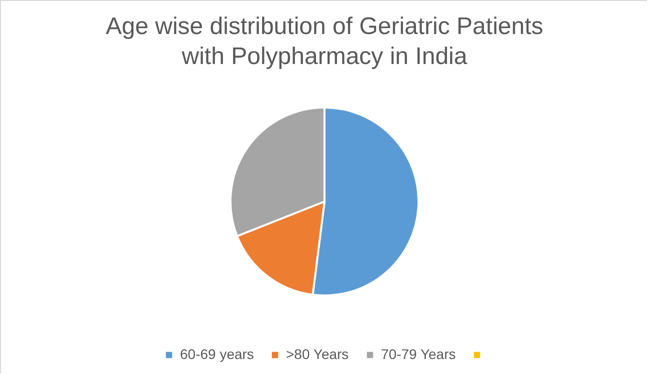 This screenshot has width=649, height=375. I want to click on legend-label: 70-79 Years, so click(418, 354).